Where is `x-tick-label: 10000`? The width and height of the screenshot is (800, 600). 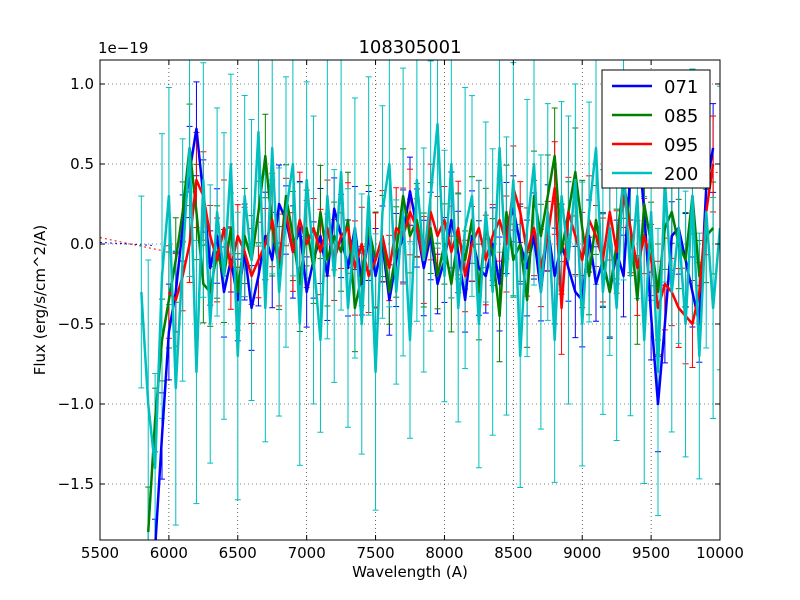 x-tick-label: 10000 is located at coordinates (720, 553).